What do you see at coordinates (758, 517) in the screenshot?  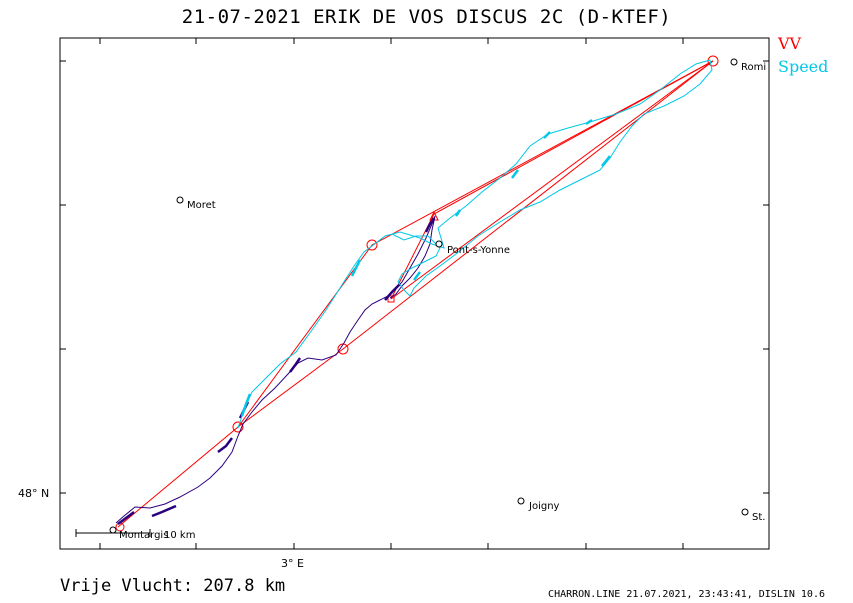 I see `place-label-st: St.` at bounding box center [758, 517].